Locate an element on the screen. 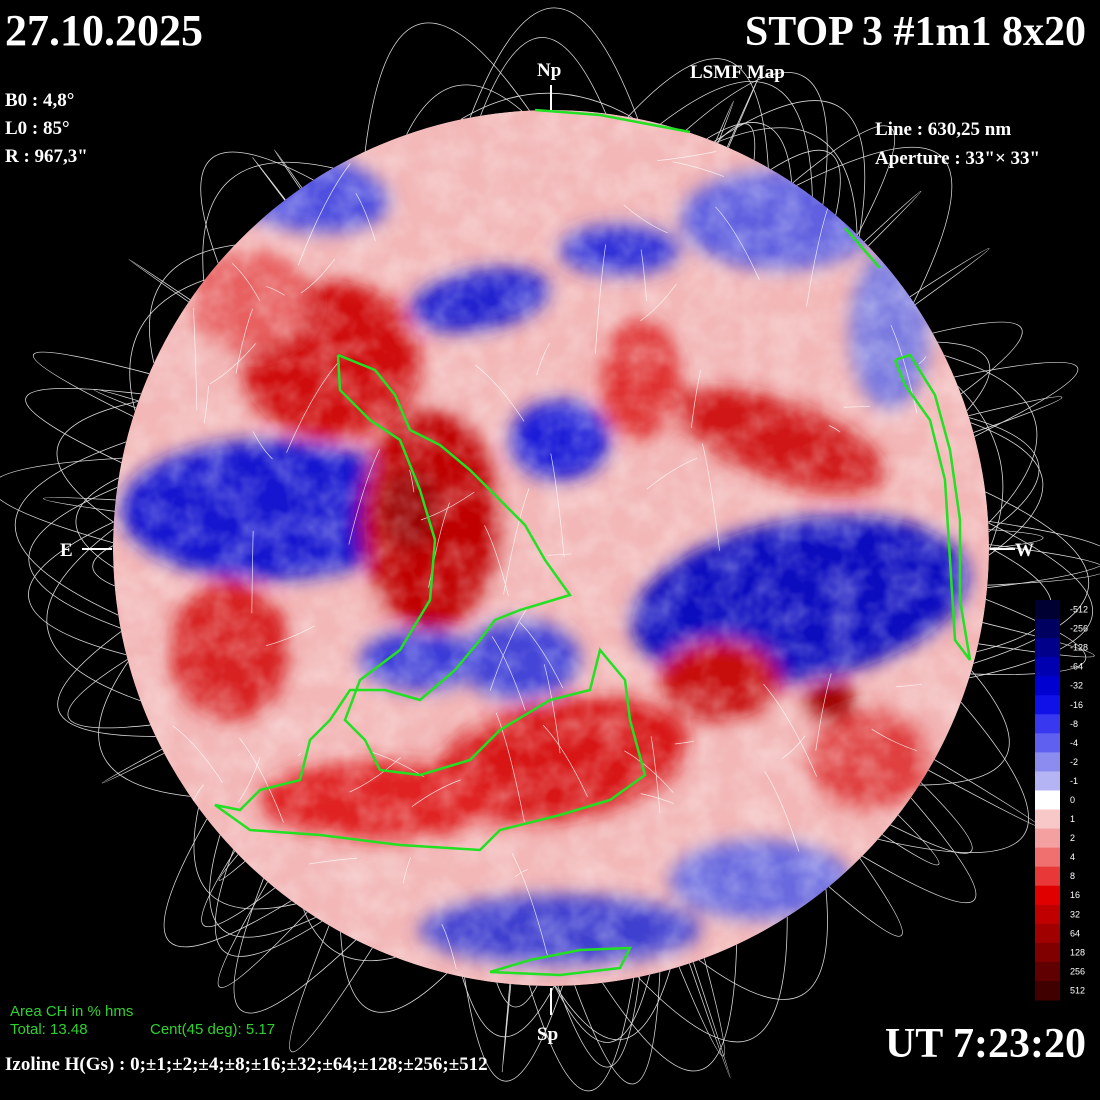 This screenshot has width=1100, height=1100. param: R : 967,3" is located at coordinates (46, 156).